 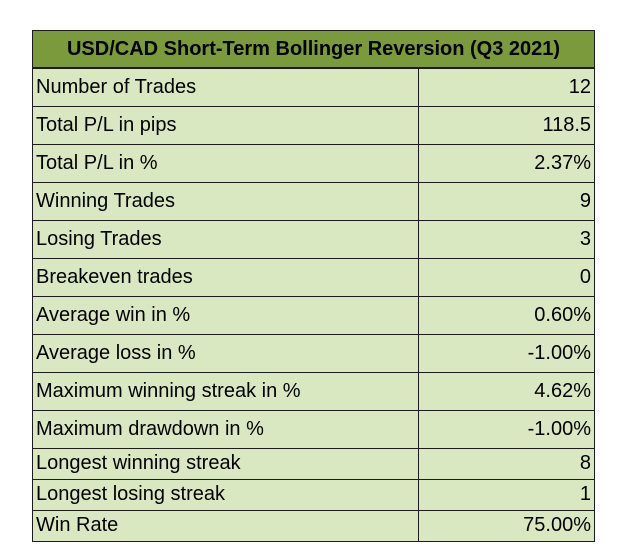 I want to click on table-row: Total P/L in % 2.37%, so click(x=314, y=163).